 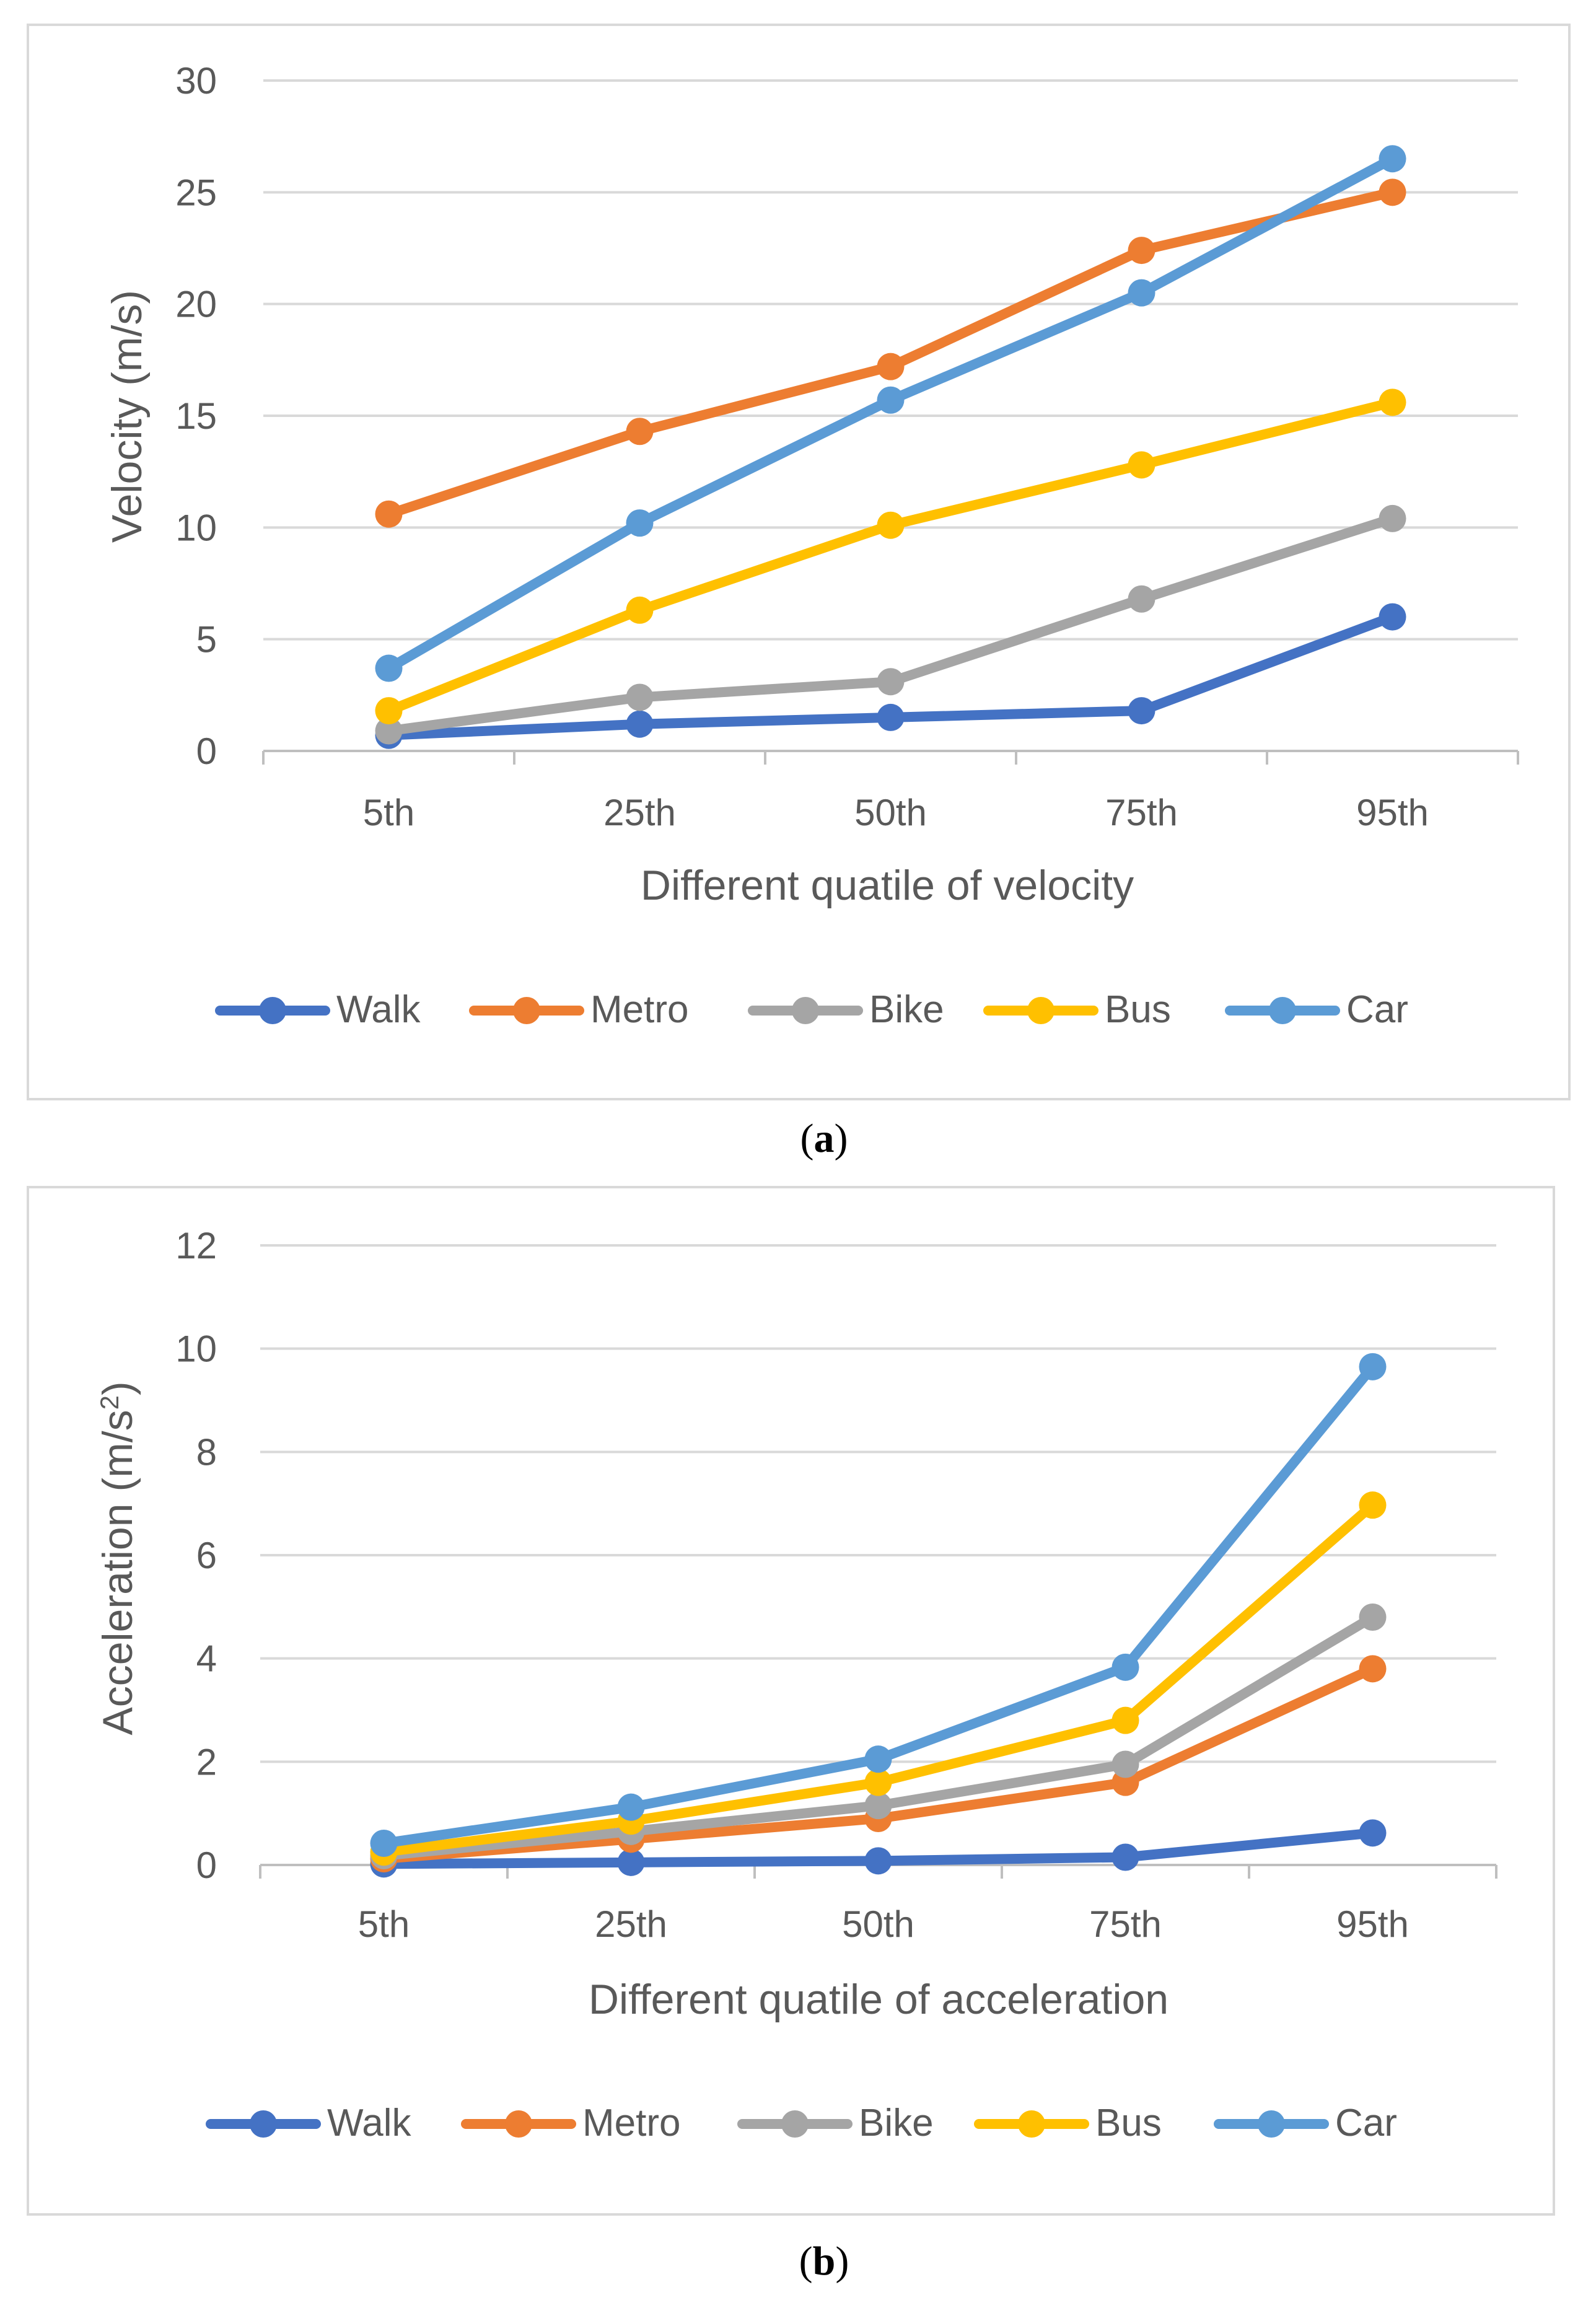 I want to click on chart-a-y-axis-title: Velocity (m/s), so click(x=127, y=417).